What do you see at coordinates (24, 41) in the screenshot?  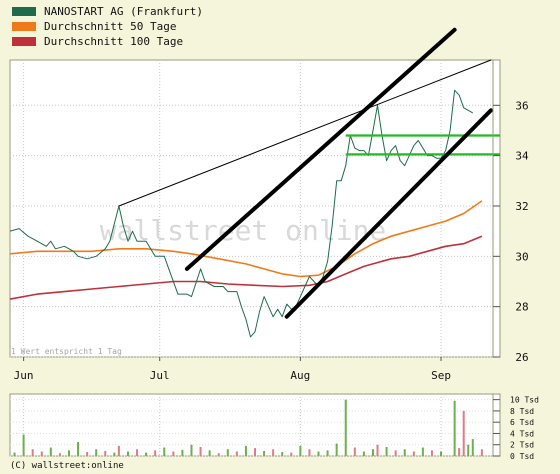 I see `legend-swatch-ma100` at bounding box center [24, 41].